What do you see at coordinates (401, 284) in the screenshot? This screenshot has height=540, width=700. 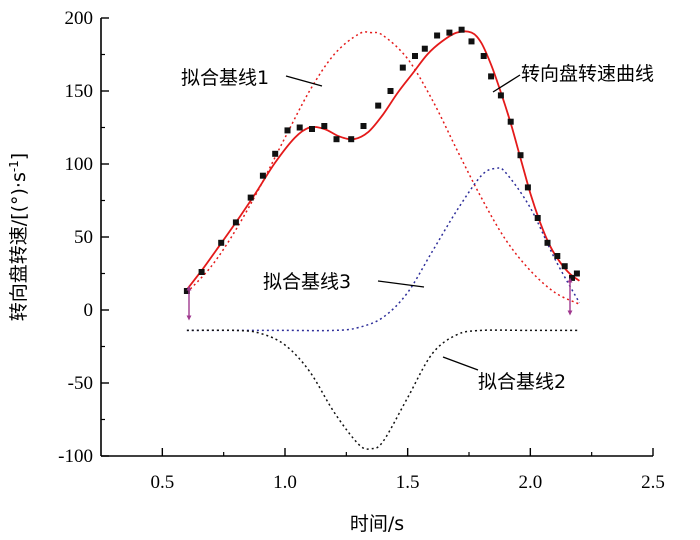 I see `annotation-leader-baseline3` at bounding box center [401, 284].